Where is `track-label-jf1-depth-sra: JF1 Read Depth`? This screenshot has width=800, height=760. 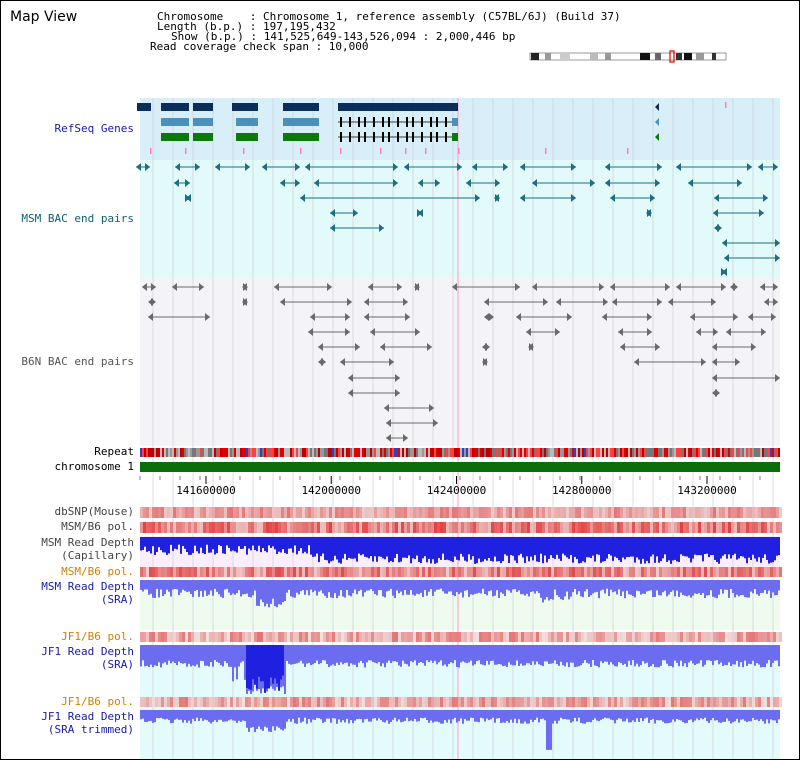 track-label-jf1-depth-sra: JF1 Read Depth is located at coordinates (87, 651).